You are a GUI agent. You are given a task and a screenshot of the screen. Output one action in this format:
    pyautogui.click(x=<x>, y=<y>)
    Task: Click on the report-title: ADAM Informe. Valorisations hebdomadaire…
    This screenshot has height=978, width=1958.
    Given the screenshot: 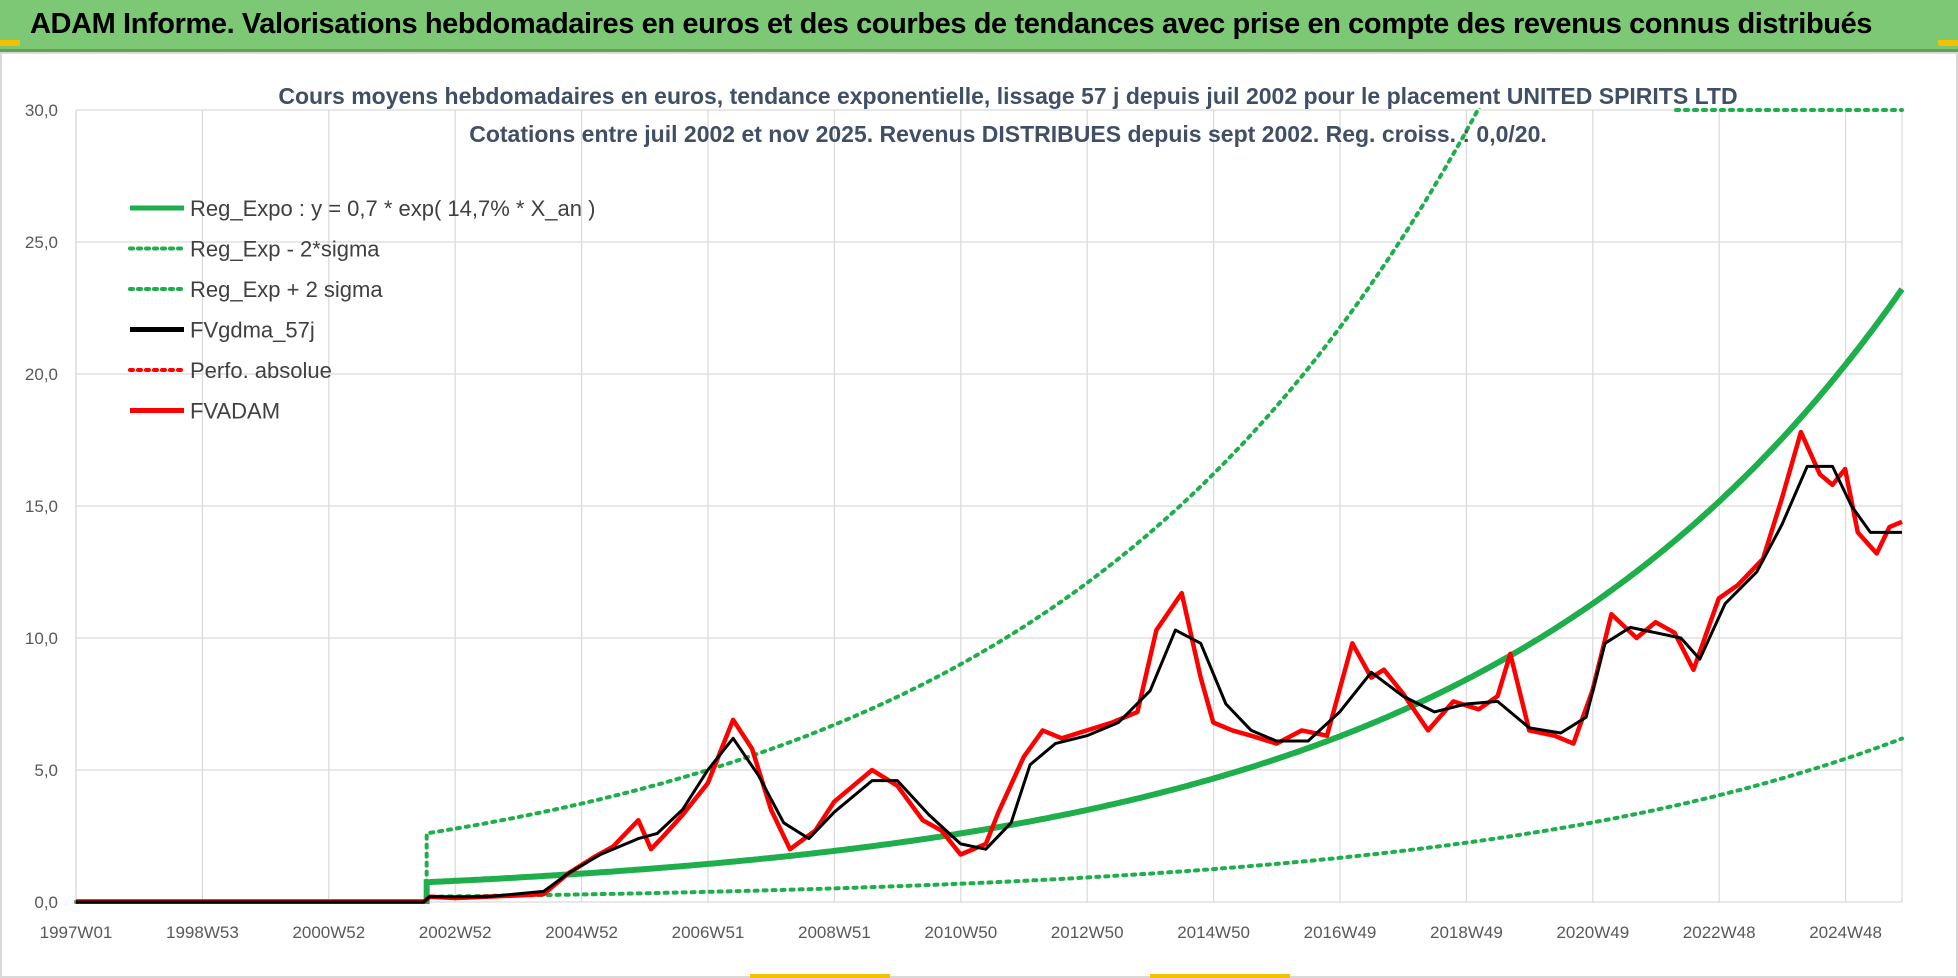 What is the action you would take?
    pyautogui.click(x=951, y=24)
    